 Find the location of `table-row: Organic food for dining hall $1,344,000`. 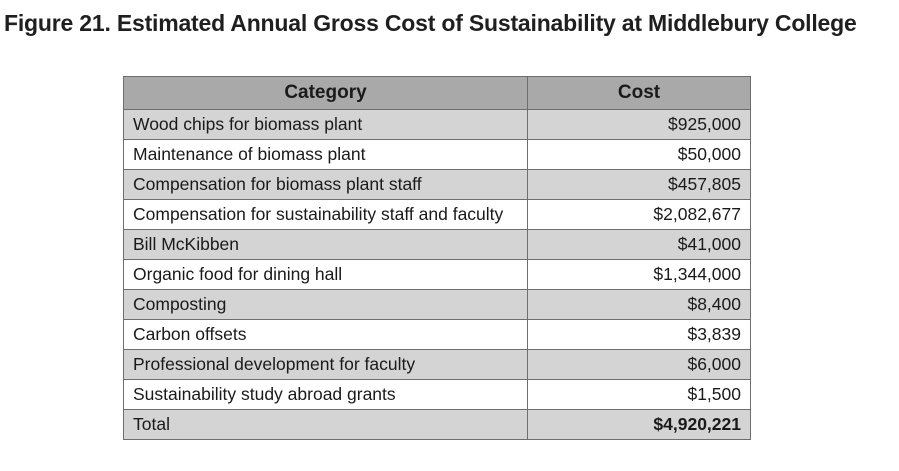

table-row: Organic food for dining hall $1,344,000 is located at coordinates (437, 274).